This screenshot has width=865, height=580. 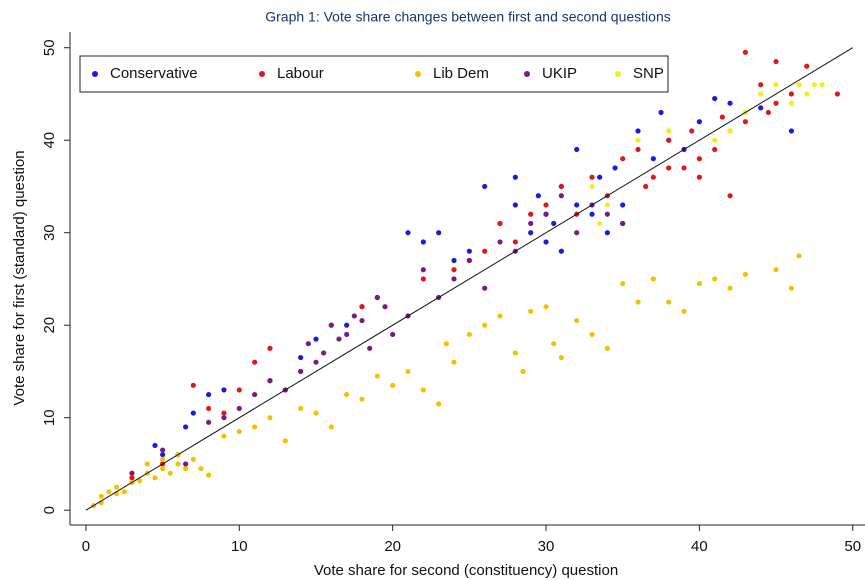 What do you see at coordinates (19, 277) in the screenshot?
I see `y-axis-label: Vote share for first (standard) question` at bounding box center [19, 277].